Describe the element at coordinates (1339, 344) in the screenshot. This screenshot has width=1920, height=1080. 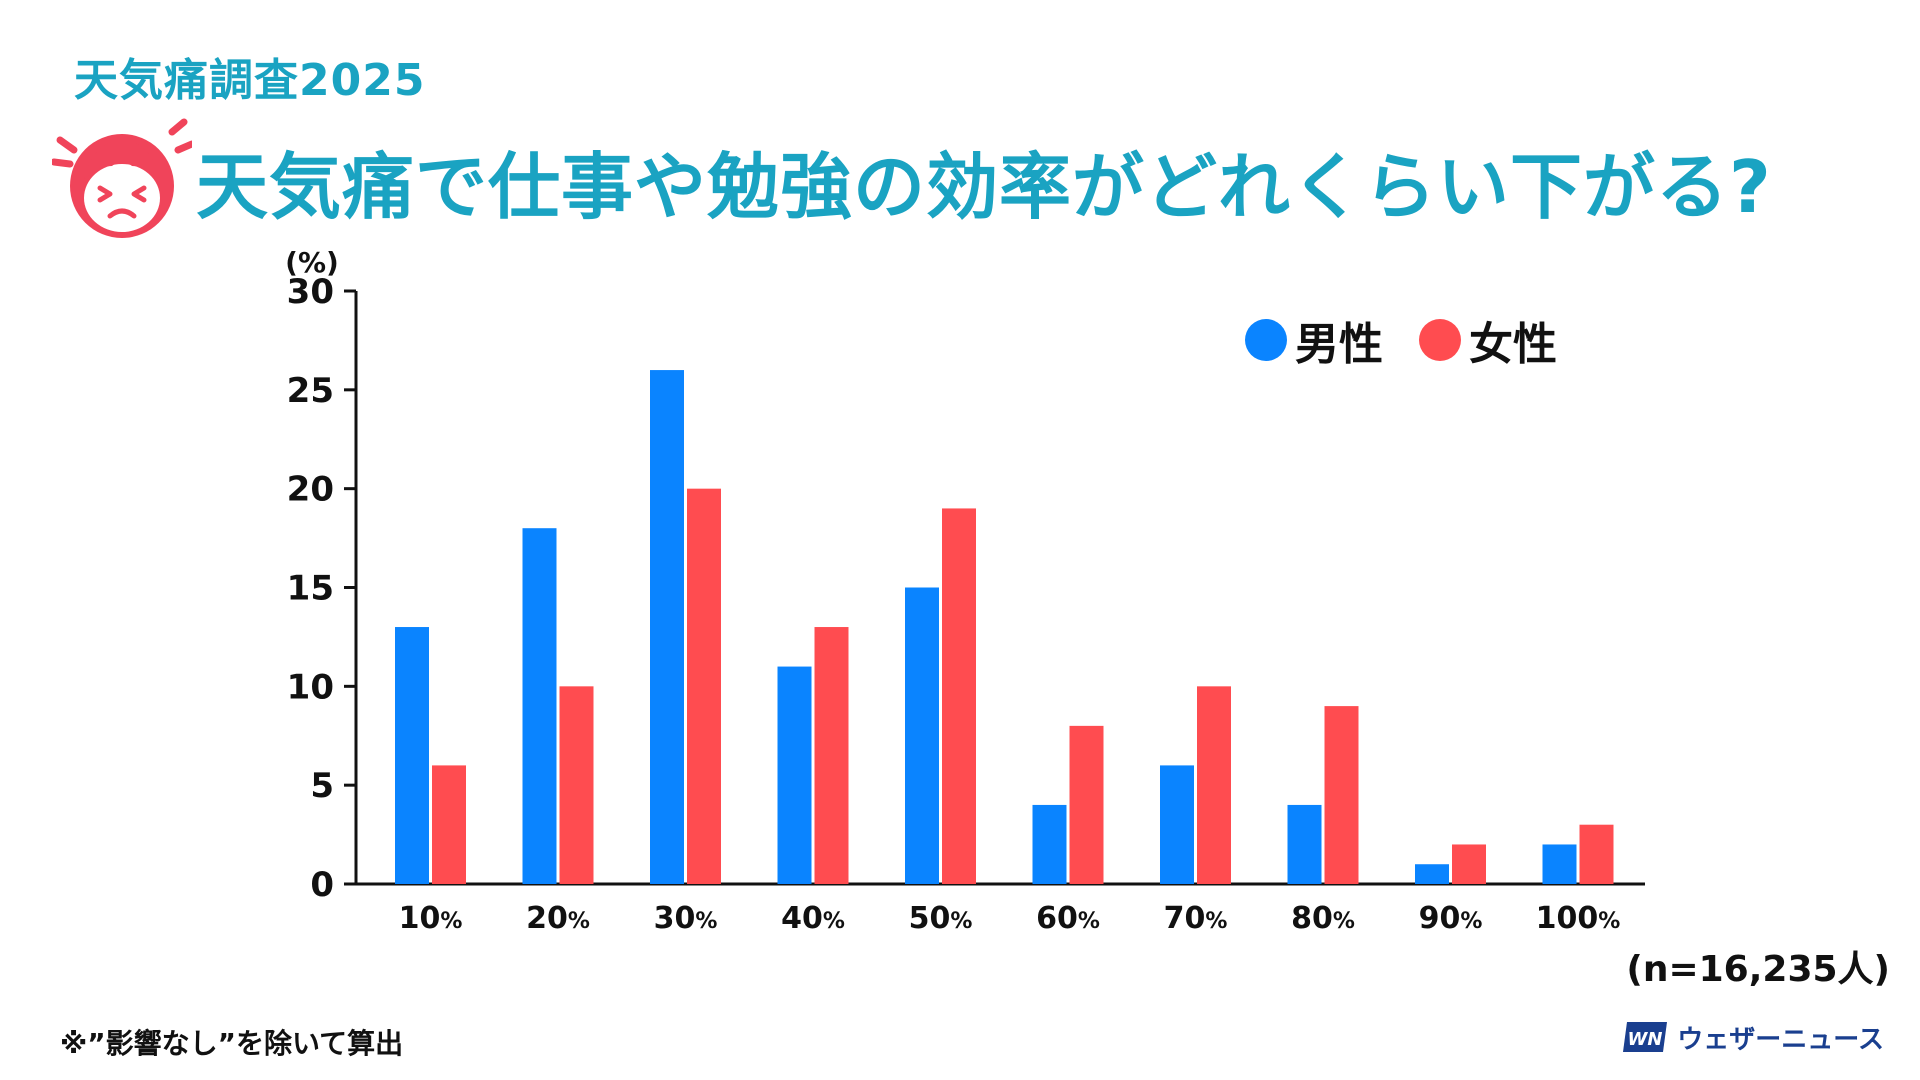
I see `legend-label-male: 男性` at that location.